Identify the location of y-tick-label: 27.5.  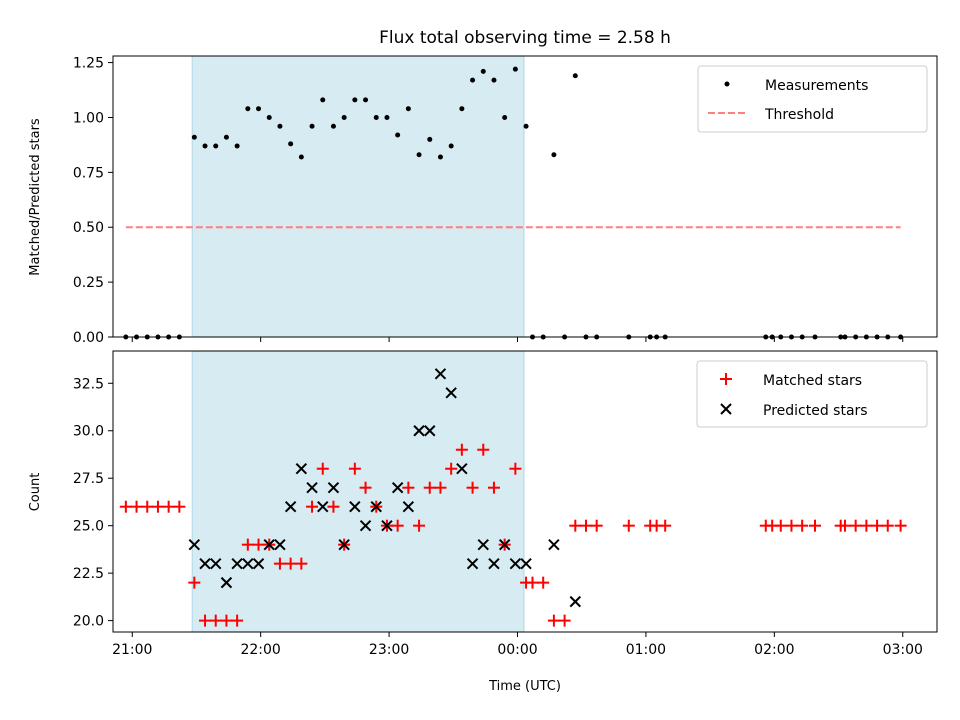
(88, 479).